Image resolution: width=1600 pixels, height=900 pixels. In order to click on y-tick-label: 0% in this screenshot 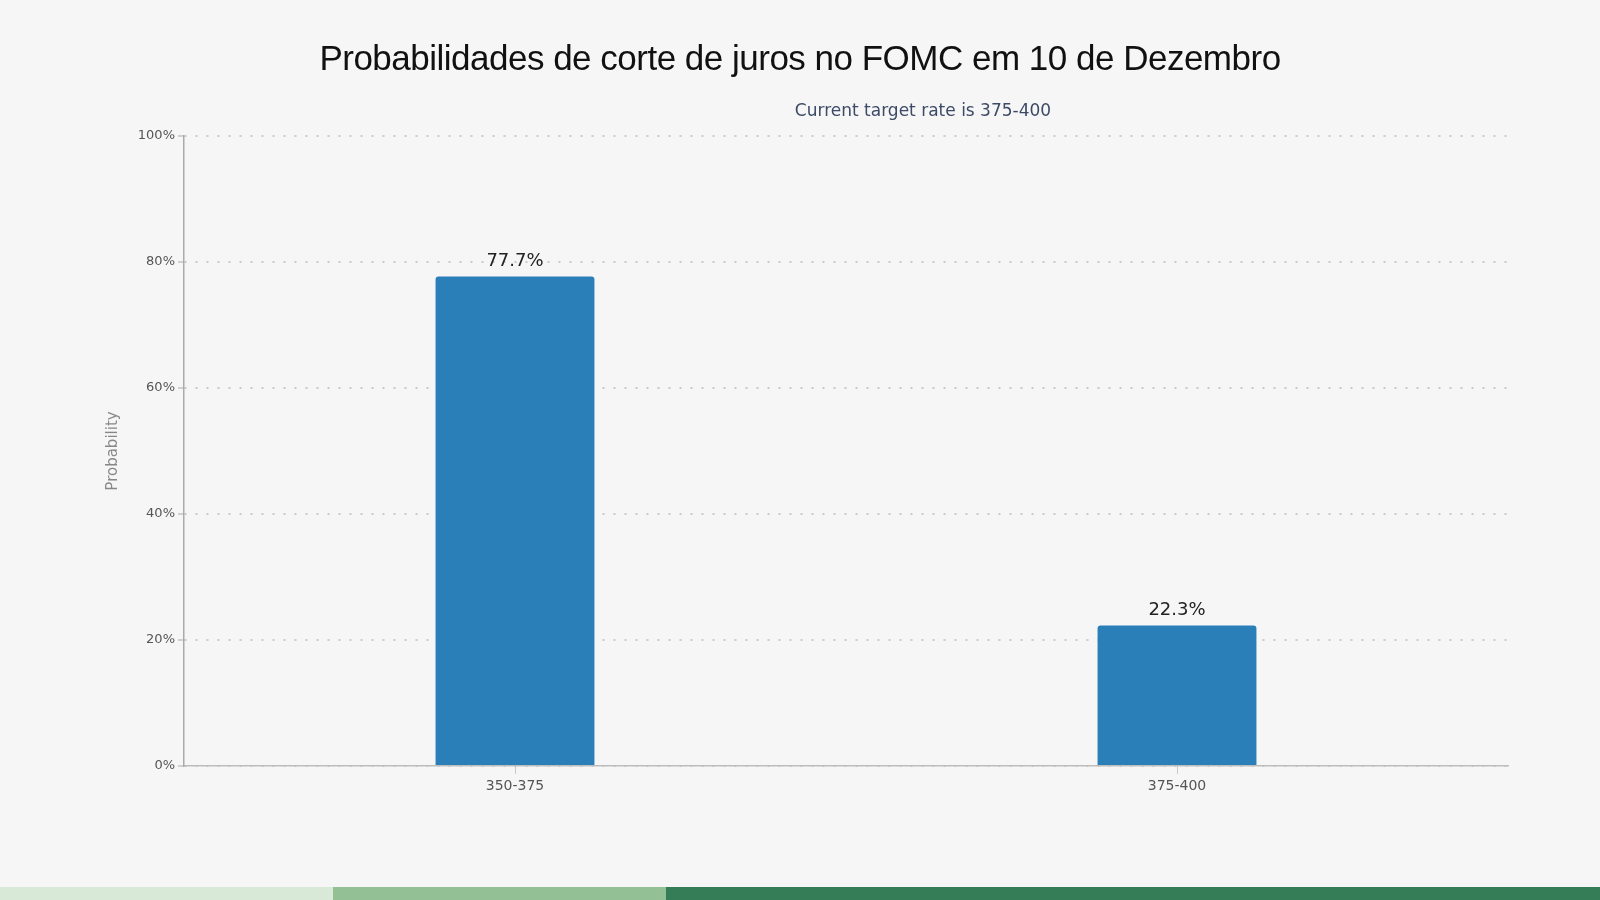, I will do `click(164, 765)`.